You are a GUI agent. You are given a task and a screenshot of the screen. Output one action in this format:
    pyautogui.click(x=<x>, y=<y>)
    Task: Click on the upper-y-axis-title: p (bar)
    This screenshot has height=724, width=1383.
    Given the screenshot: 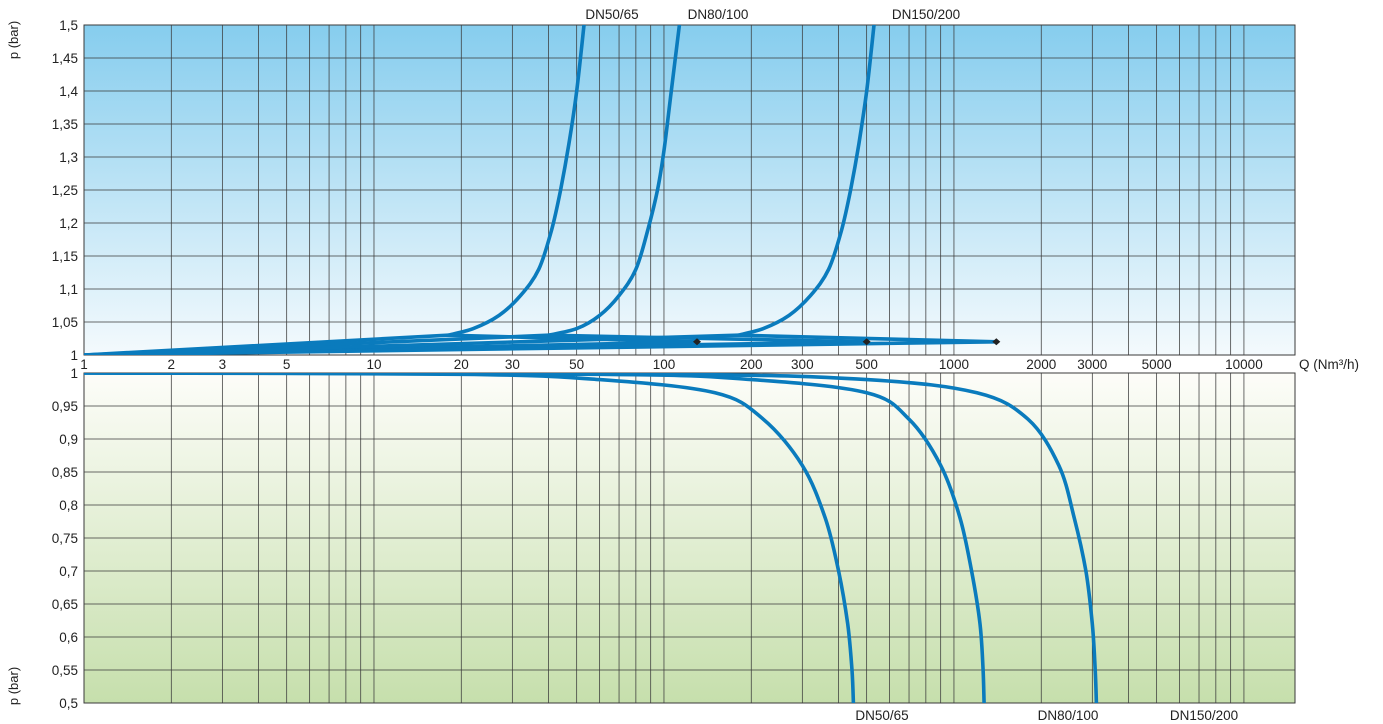 What is the action you would take?
    pyautogui.click(x=13, y=40)
    